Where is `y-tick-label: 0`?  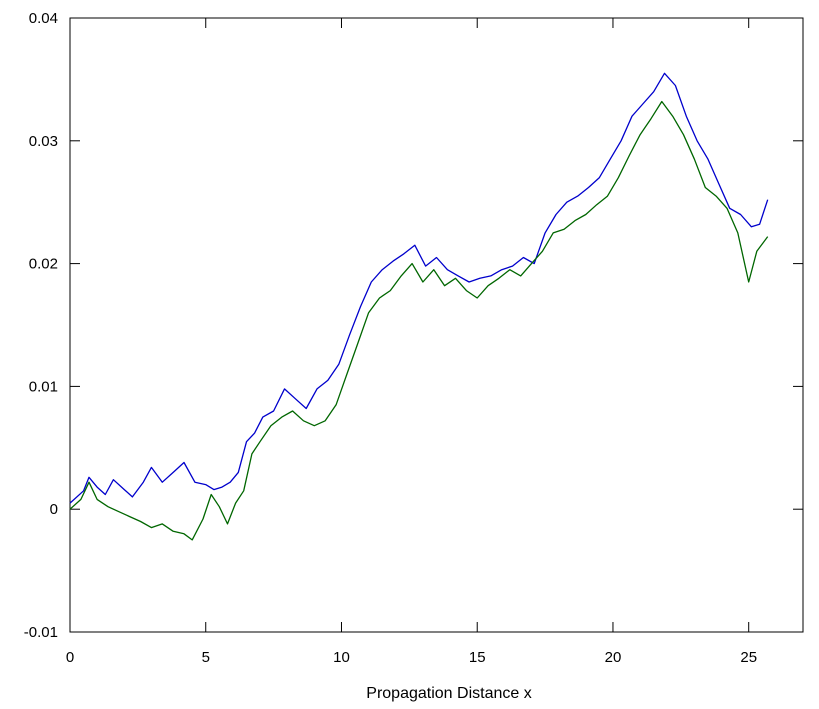
y-tick-label: 0 is located at coordinates (54, 509).